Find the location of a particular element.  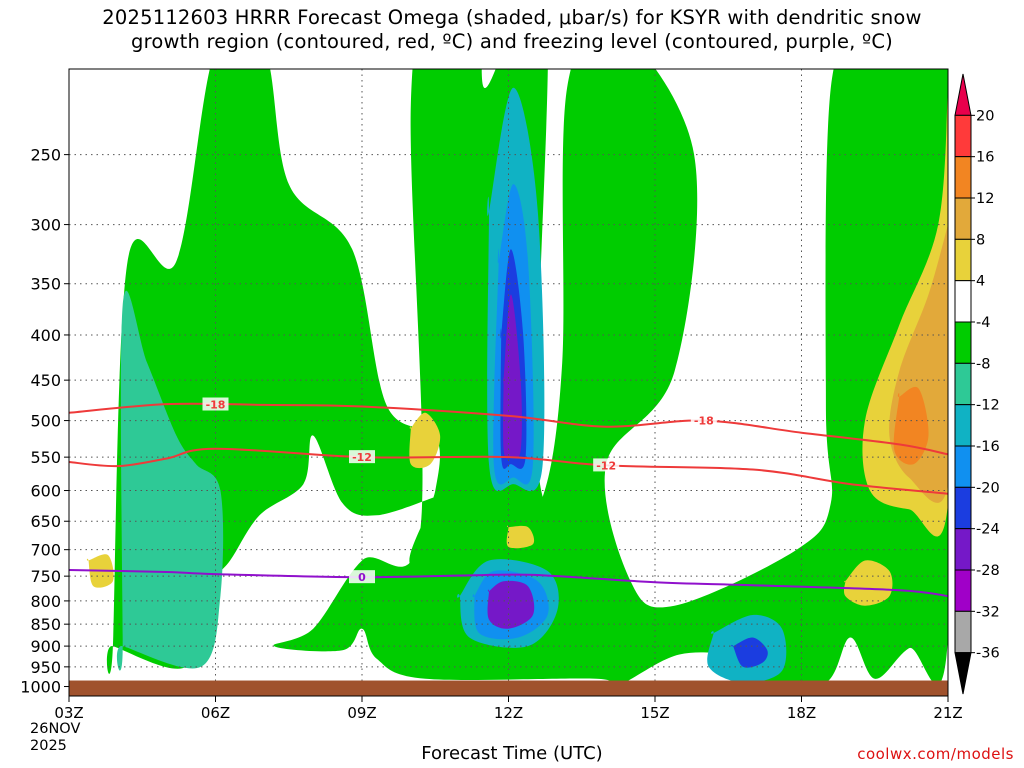

colorbar-label-3: 8 is located at coordinates (980, 240).